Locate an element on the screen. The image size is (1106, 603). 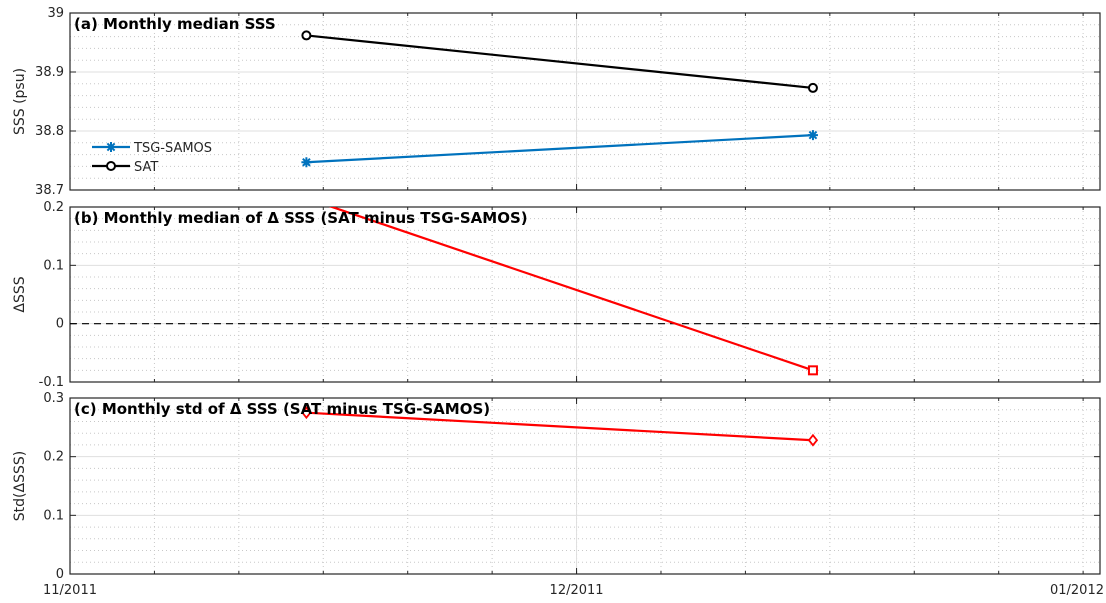
y-tick-label: 38.9 is located at coordinates (49, 72).